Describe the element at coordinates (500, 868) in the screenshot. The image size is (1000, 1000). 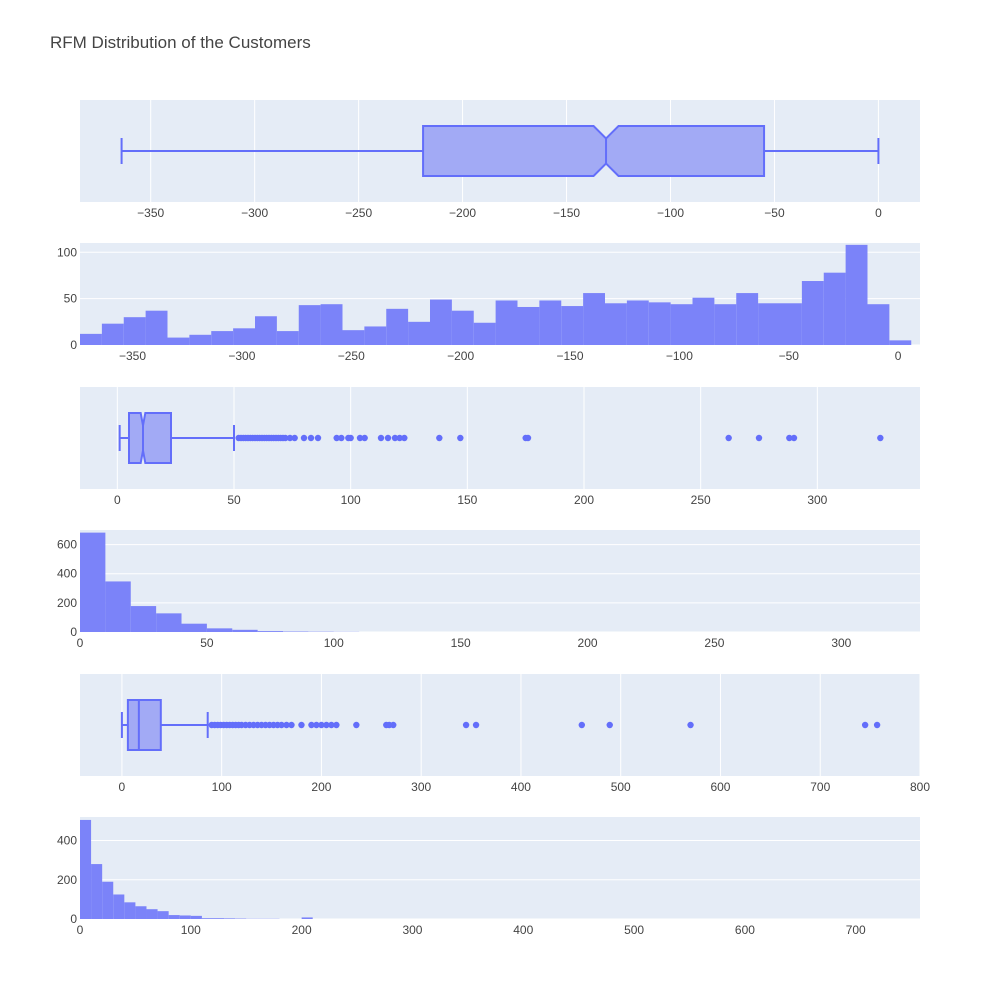
I see `plot-background` at that location.